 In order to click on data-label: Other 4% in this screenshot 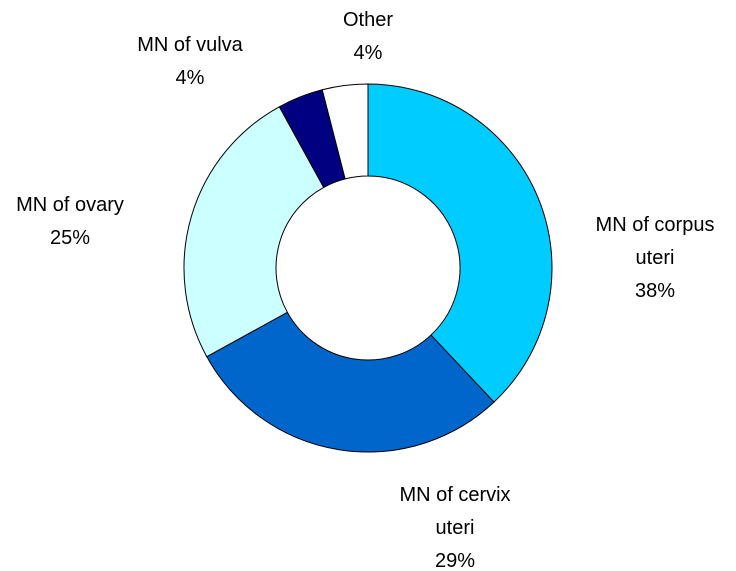, I will do `click(368, 37)`.